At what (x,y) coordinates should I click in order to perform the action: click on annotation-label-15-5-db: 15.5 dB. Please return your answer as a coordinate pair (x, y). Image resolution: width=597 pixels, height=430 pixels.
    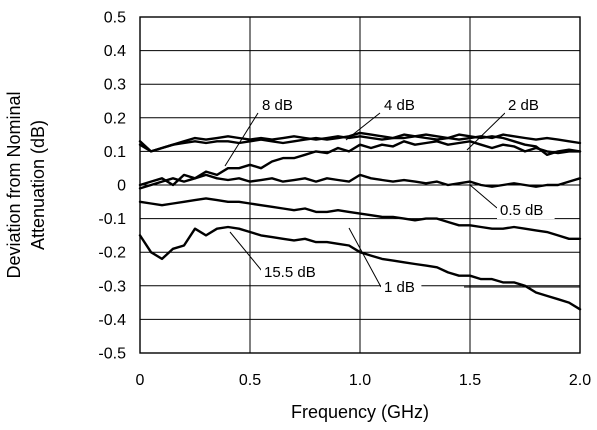
    Looking at the image, I should click on (290, 272).